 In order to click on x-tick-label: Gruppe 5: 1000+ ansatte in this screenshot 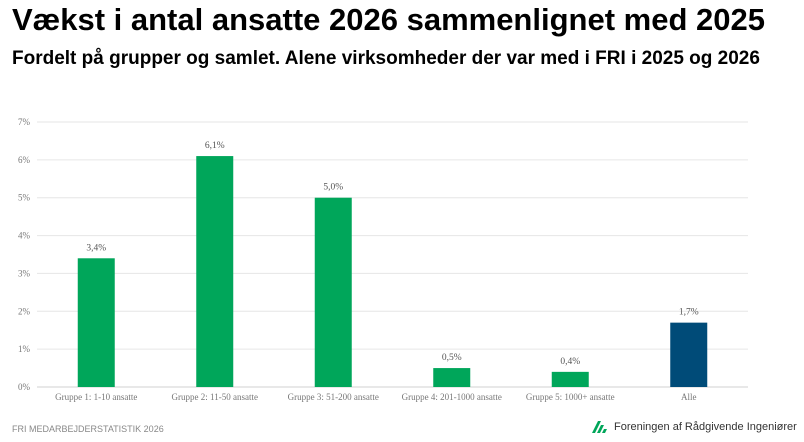, I will do `click(570, 397)`.